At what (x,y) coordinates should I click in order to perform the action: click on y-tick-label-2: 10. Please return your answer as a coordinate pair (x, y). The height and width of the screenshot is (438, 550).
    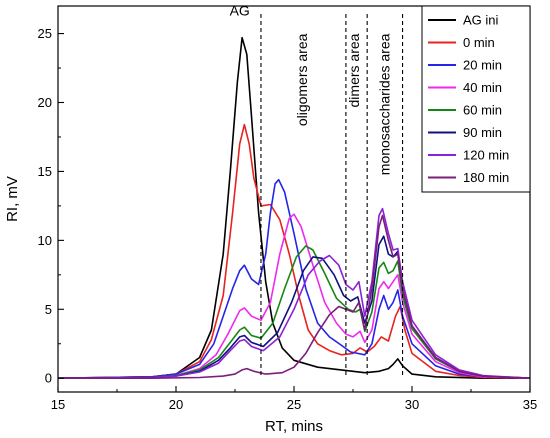
    Looking at the image, I should click on (45, 240).